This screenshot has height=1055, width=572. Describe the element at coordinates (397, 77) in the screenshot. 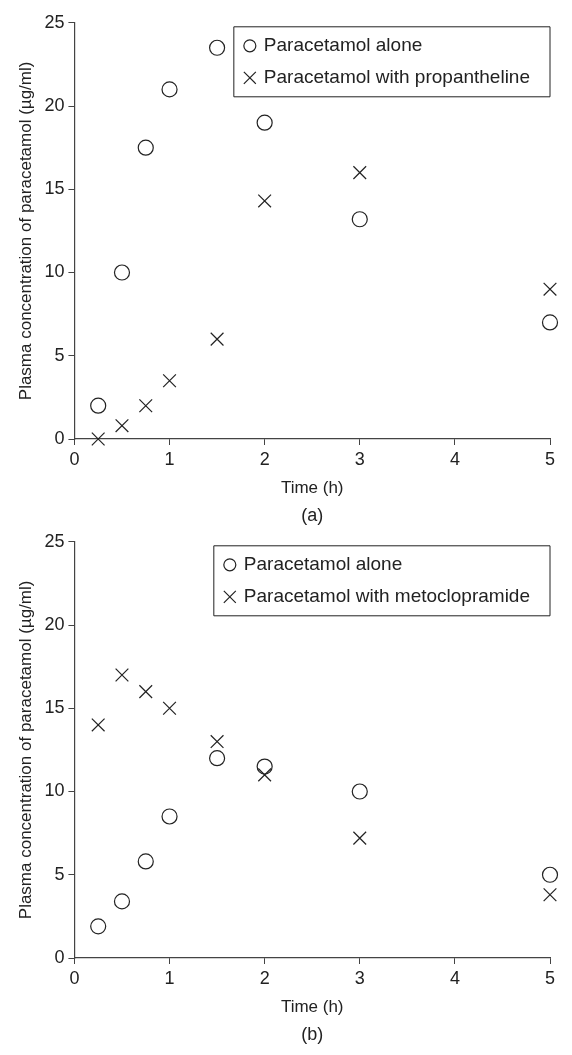

I see `legend-label: Paracetamol with propantheline` at that location.